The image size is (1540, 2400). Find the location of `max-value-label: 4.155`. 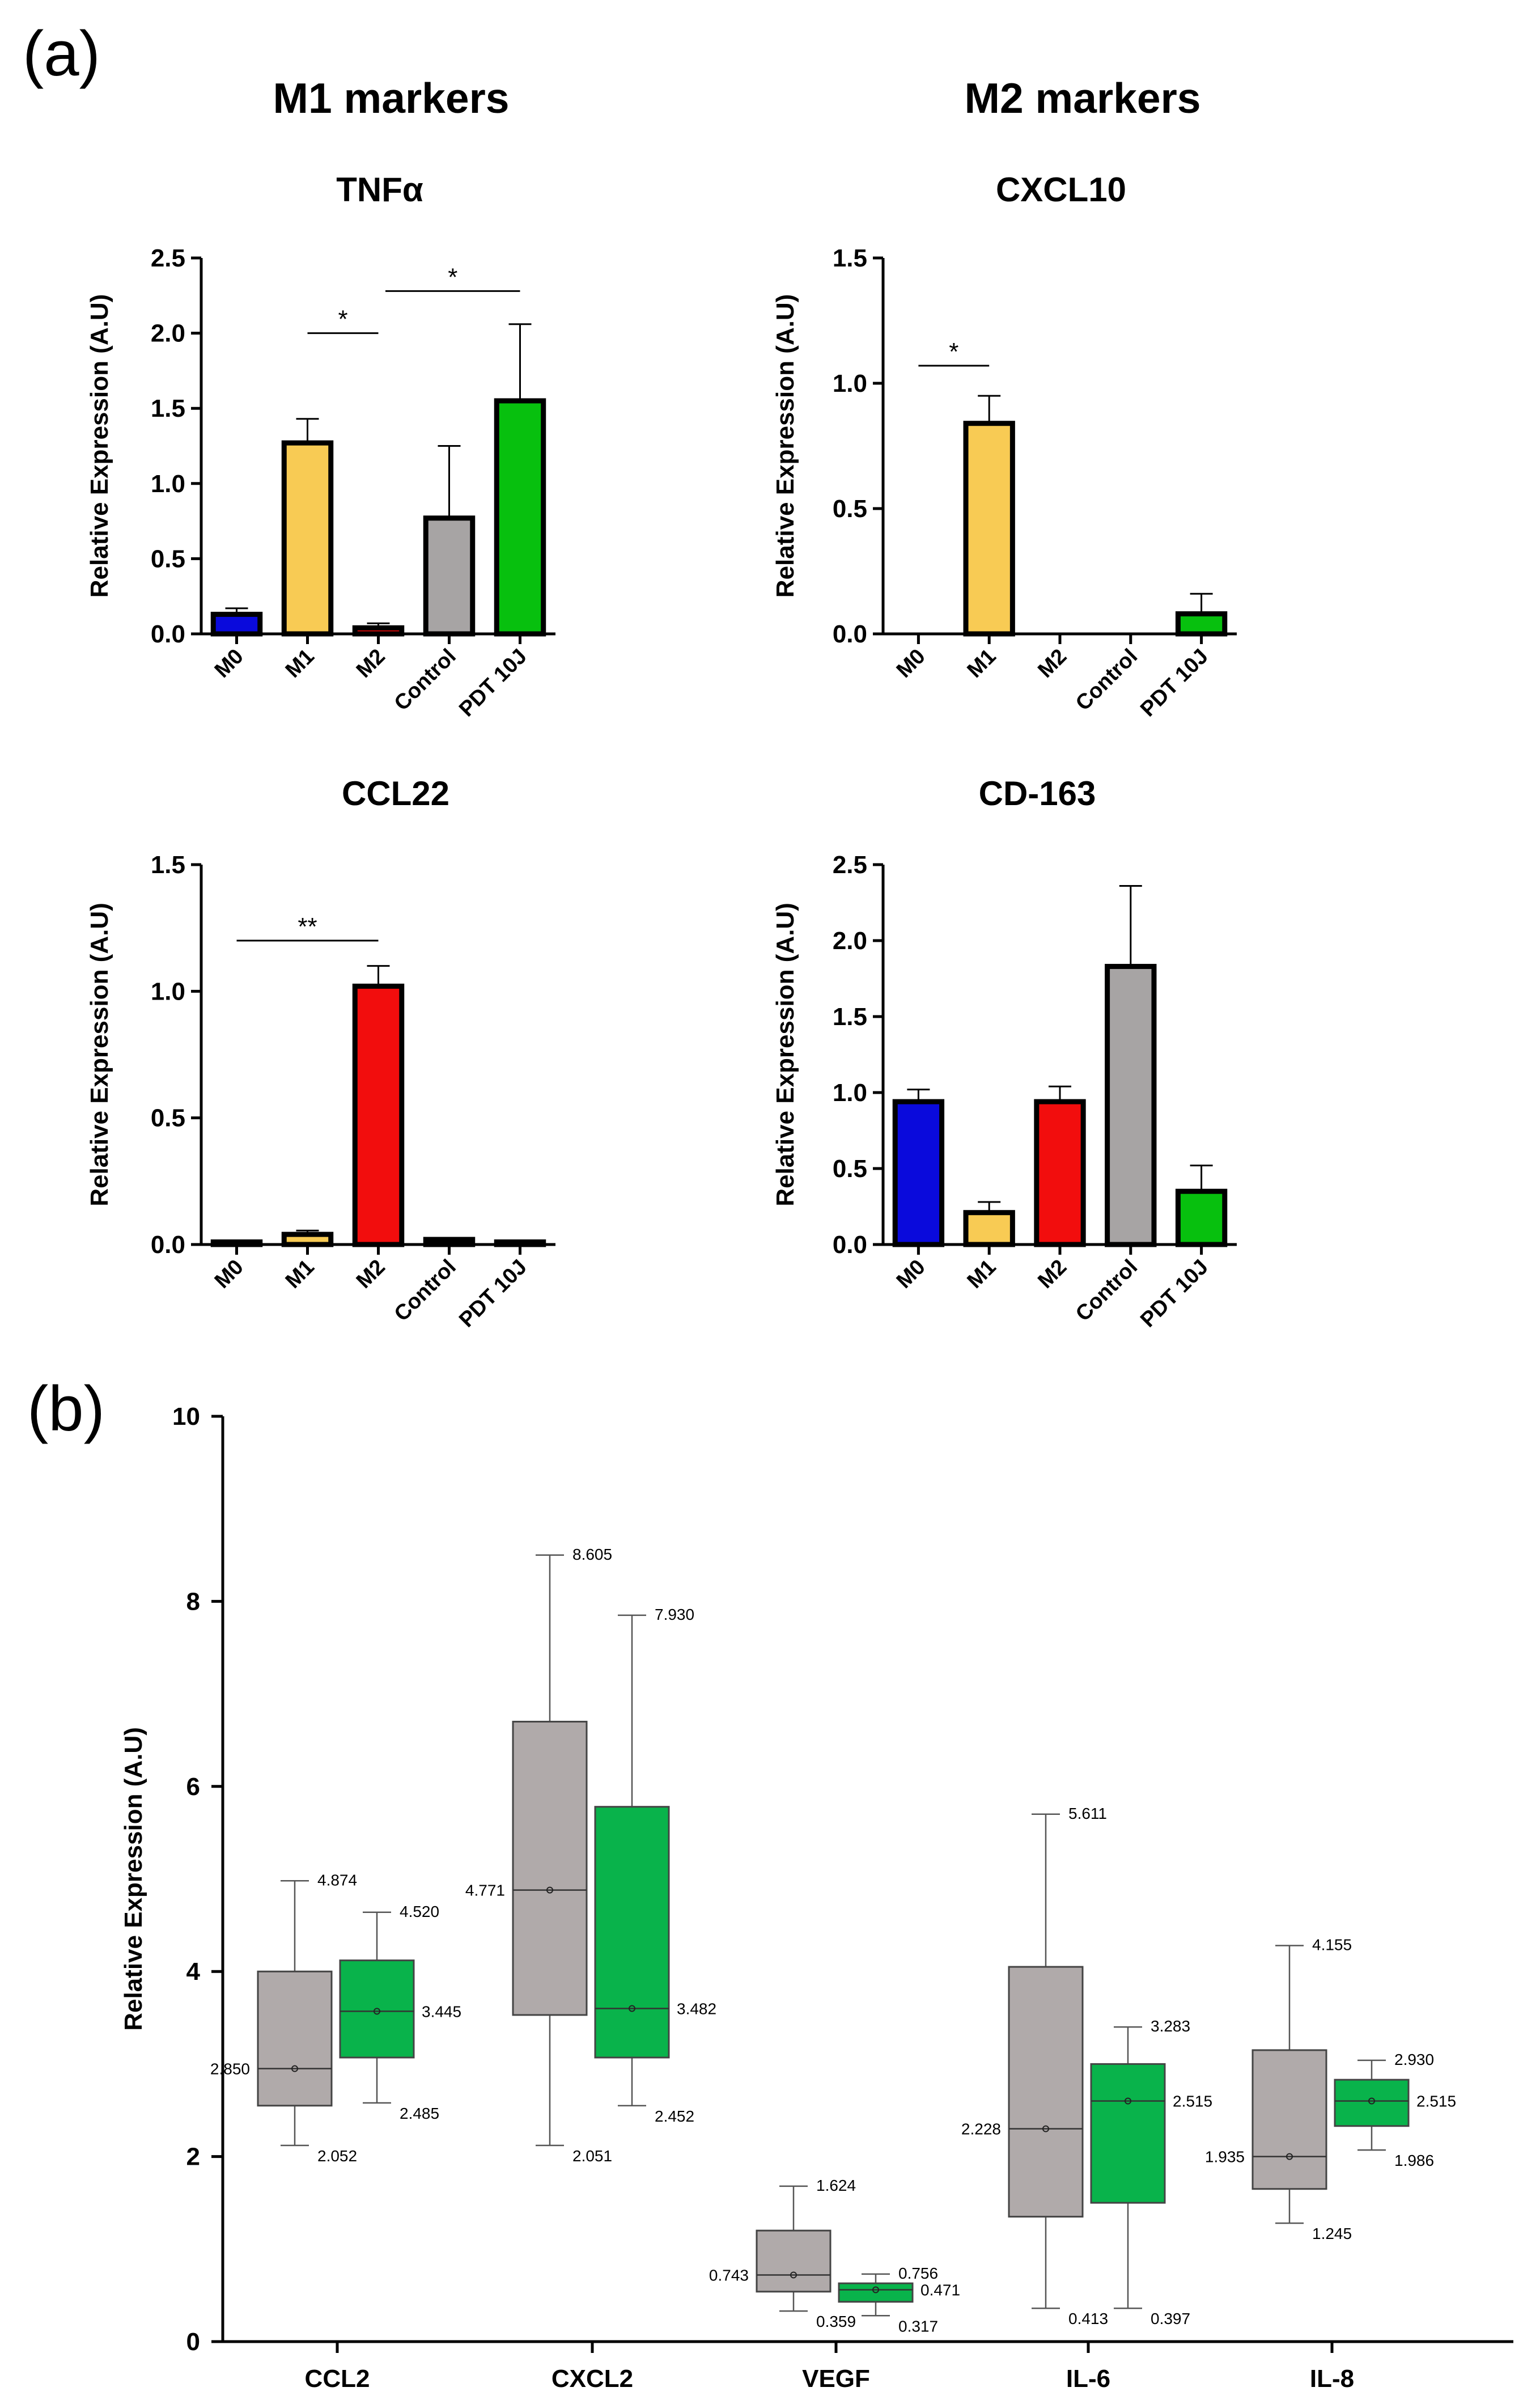

max-value-label: 4.155 is located at coordinates (1332, 1945).